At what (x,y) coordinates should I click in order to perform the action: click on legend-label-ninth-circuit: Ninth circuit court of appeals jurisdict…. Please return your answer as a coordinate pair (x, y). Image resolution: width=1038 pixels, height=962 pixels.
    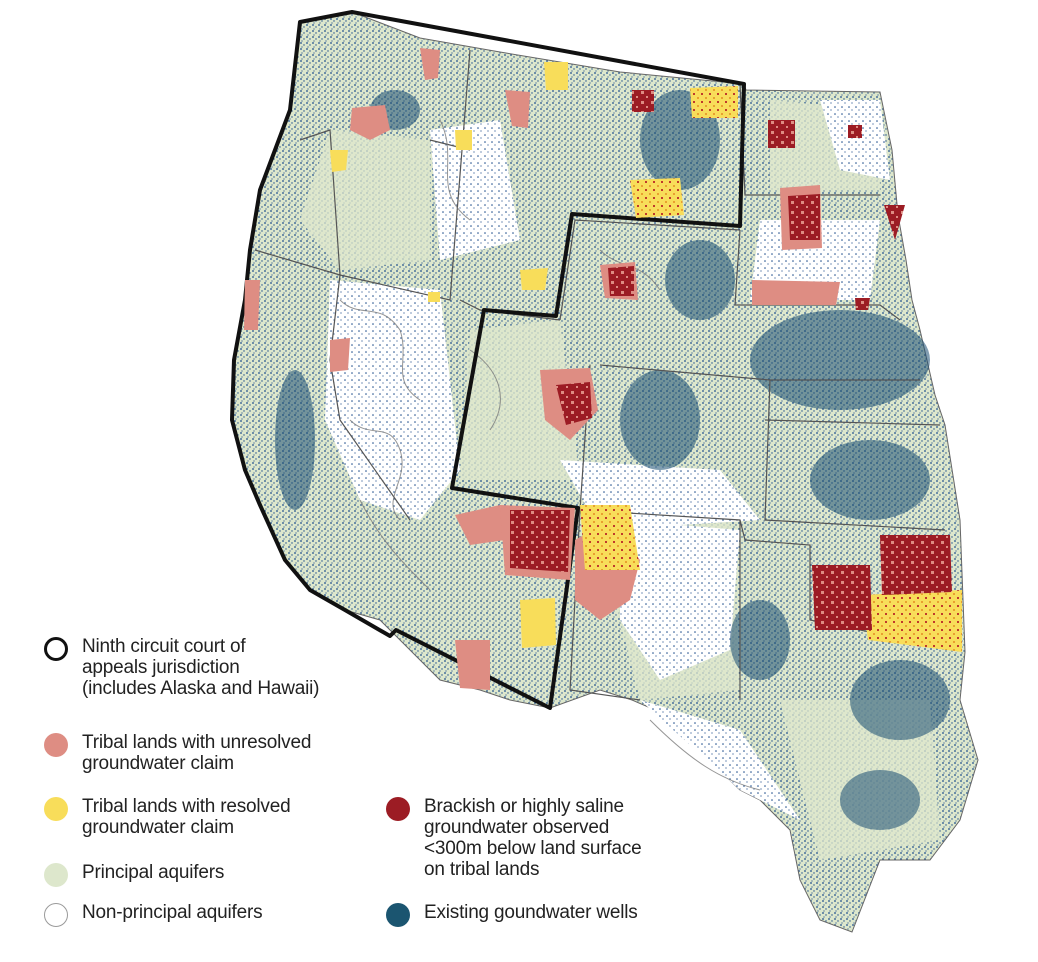
    Looking at the image, I should click on (201, 667).